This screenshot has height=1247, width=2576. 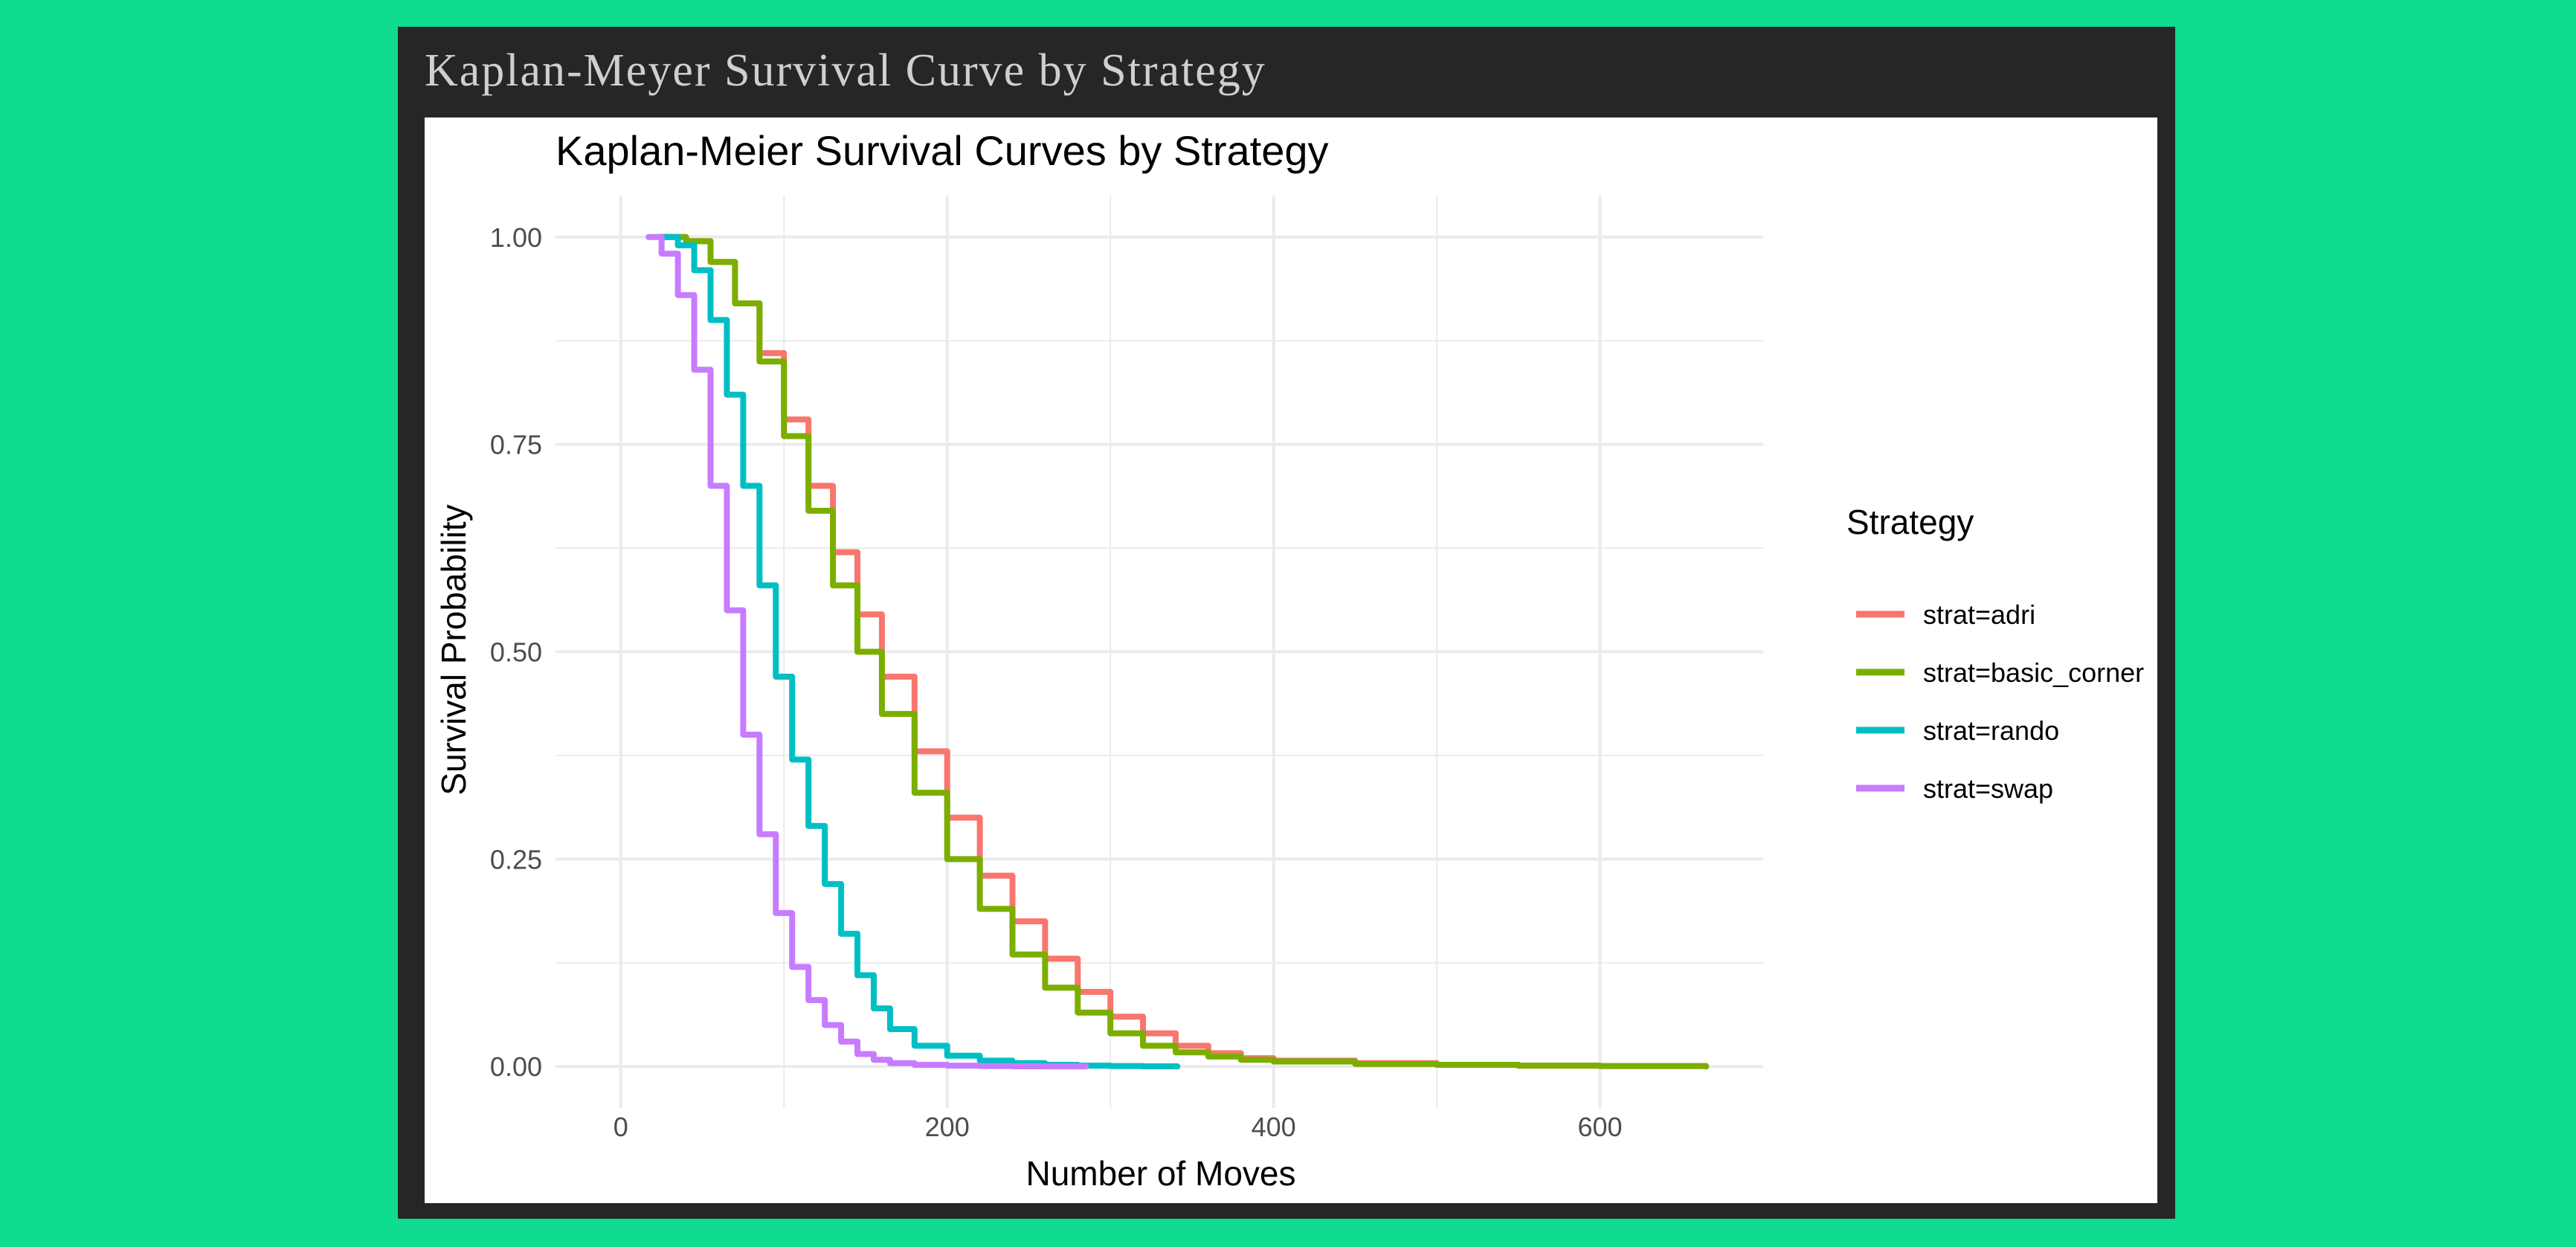 What do you see at coordinates (942, 150) in the screenshot?
I see `chart-title: Kaplan-Meier Survival Curves by Strategy` at bounding box center [942, 150].